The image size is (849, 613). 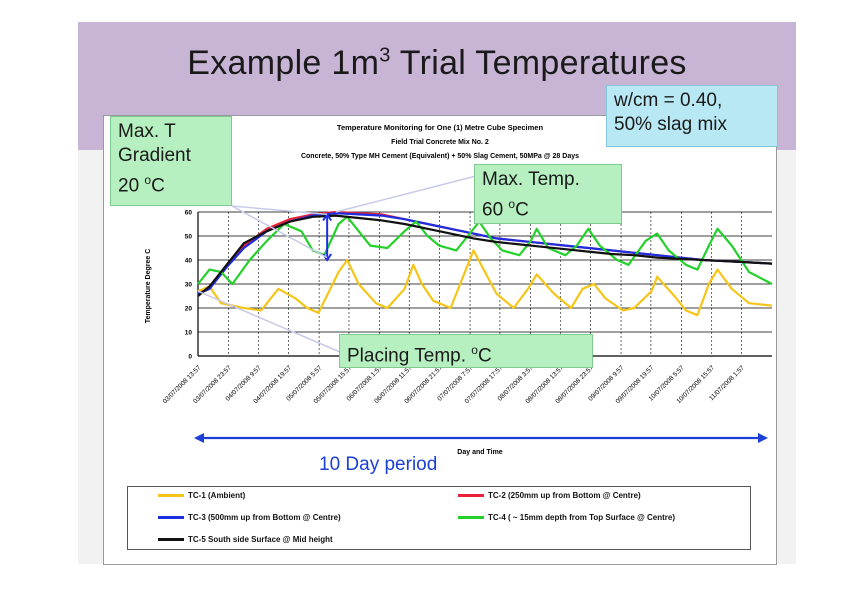 I want to click on max-temp-line-2: 60 oC, so click(x=505, y=209).